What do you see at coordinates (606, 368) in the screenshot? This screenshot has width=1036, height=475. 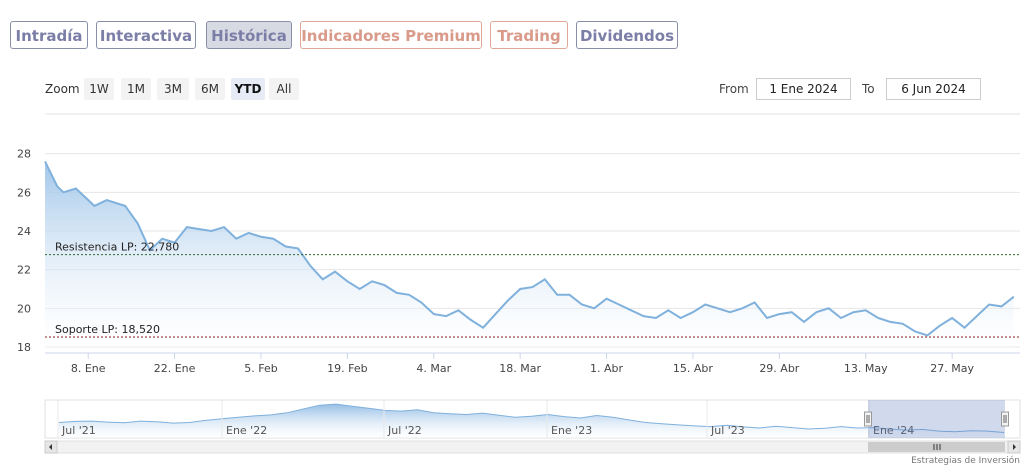 I see `x-tick-label: 1. Abr` at bounding box center [606, 368].